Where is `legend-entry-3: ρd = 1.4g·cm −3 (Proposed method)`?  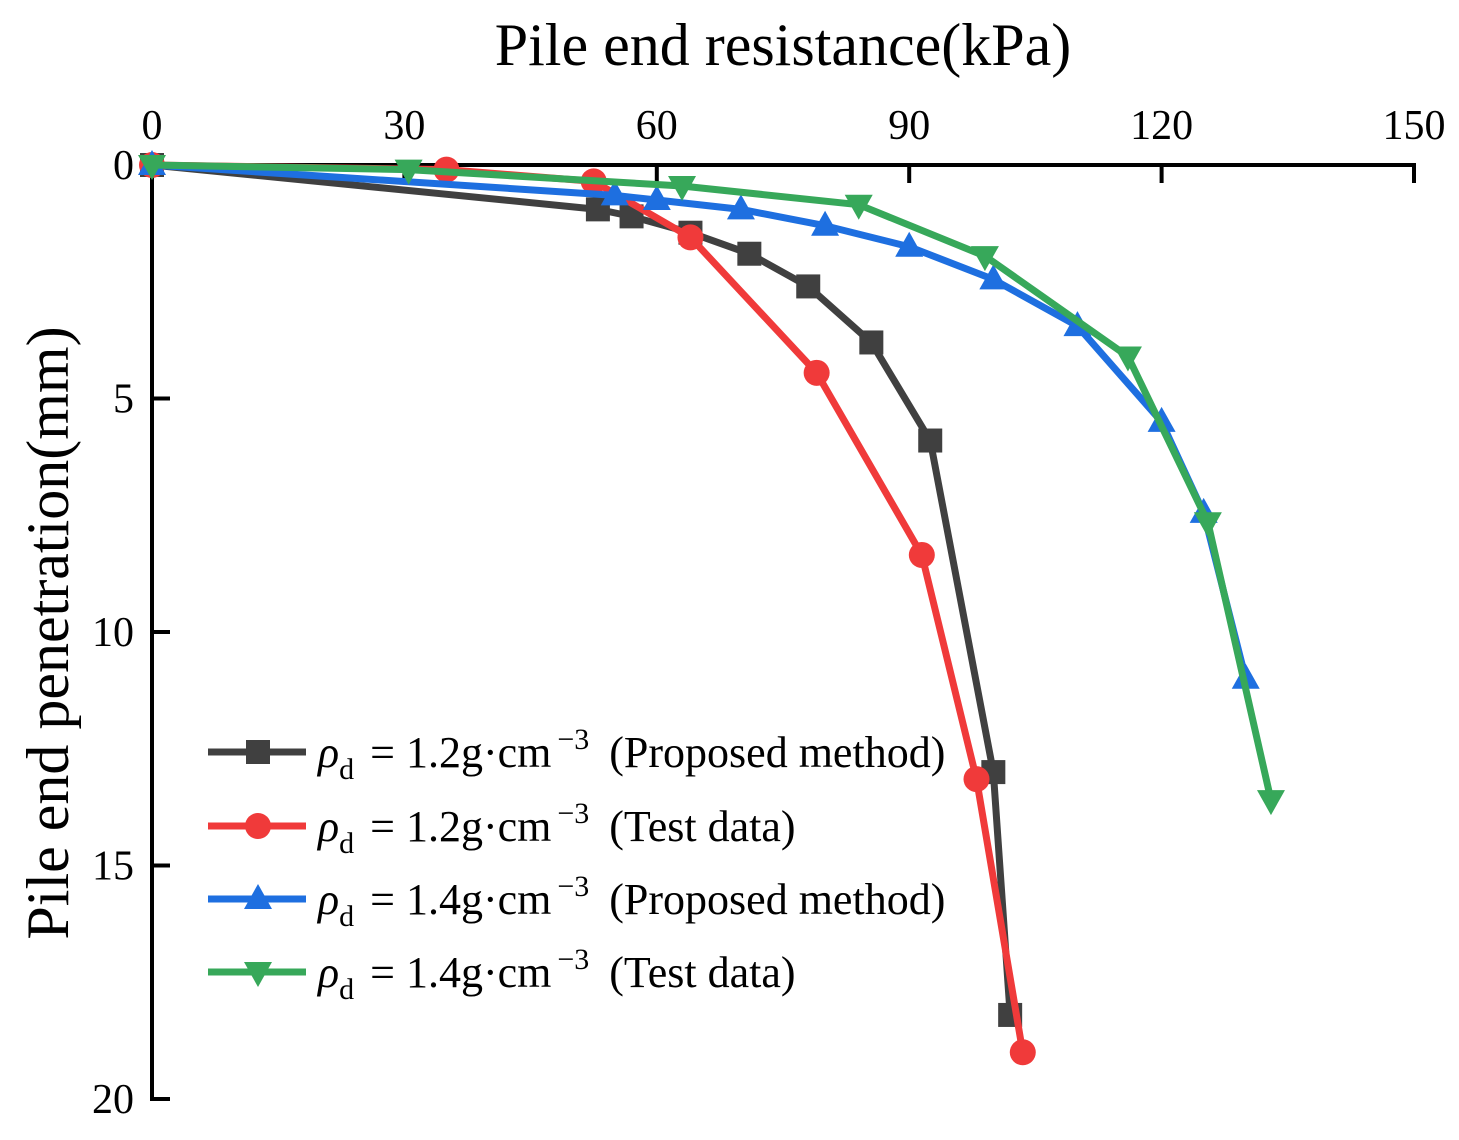
legend-entry-3: ρd = 1.4g·cm −3 (Proposed method) is located at coordinates (576, 901).